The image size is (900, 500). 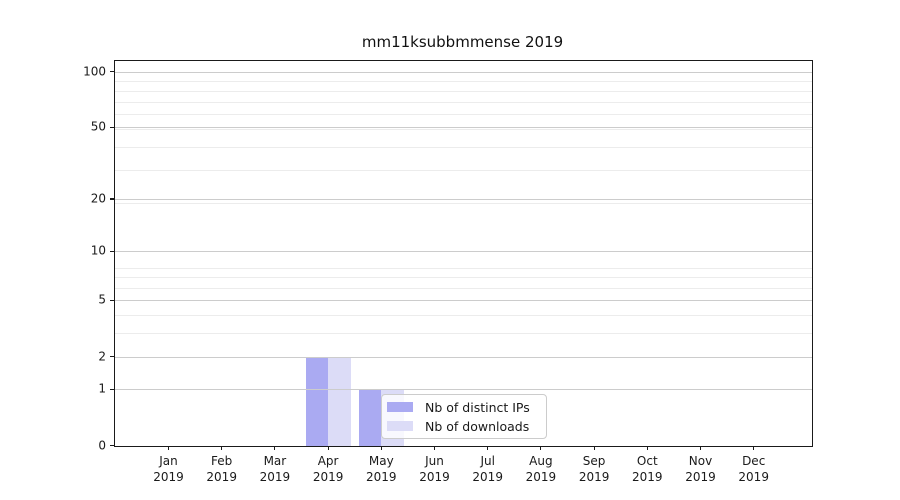 What do you see at coordinates (102, 389) in the screenshot?
I see `y-tick-label: 1` at bounding box center [102, 389].